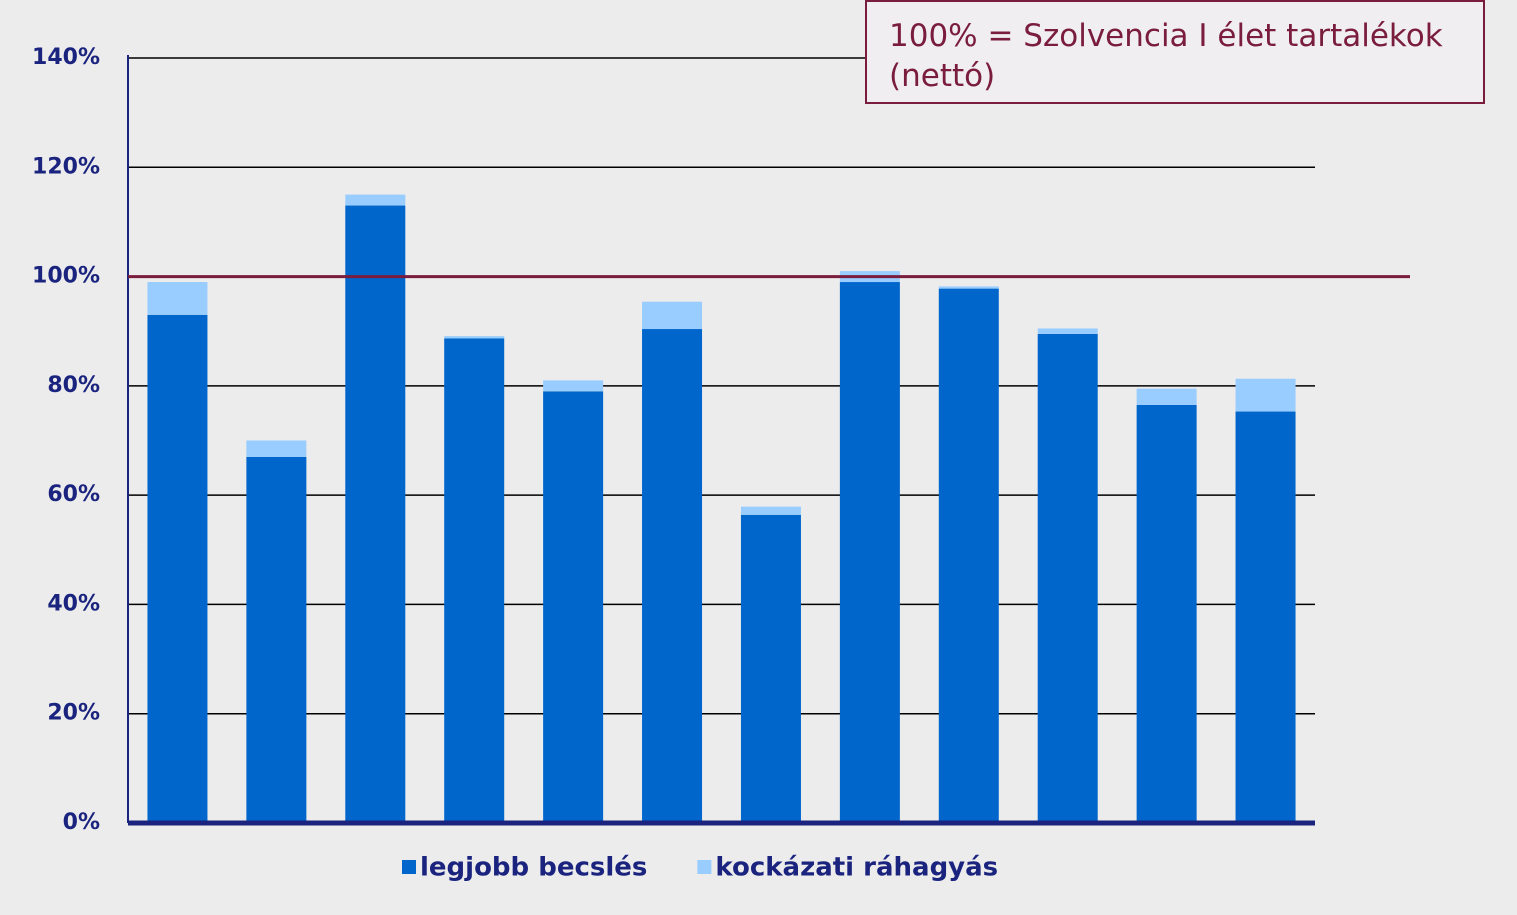  Describe the element at coordinates (66, 57) in the screenshot. I see `y-tick-label: 140%` at that location.